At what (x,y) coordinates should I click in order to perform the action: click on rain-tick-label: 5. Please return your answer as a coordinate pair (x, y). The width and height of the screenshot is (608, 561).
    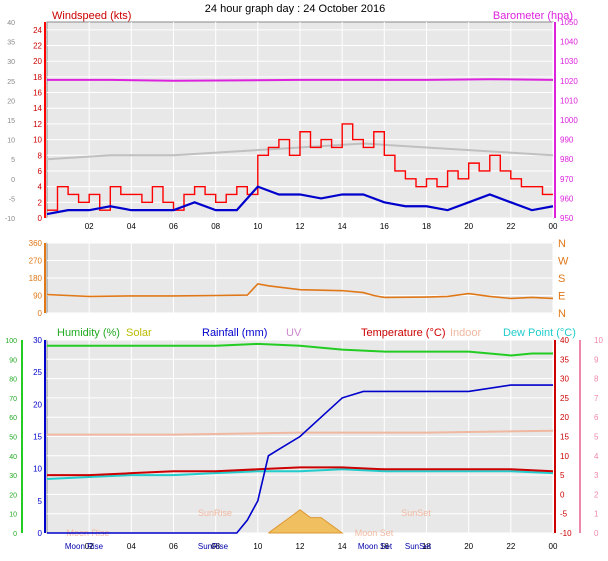
    Looking at the image, I should click on (40, 501).